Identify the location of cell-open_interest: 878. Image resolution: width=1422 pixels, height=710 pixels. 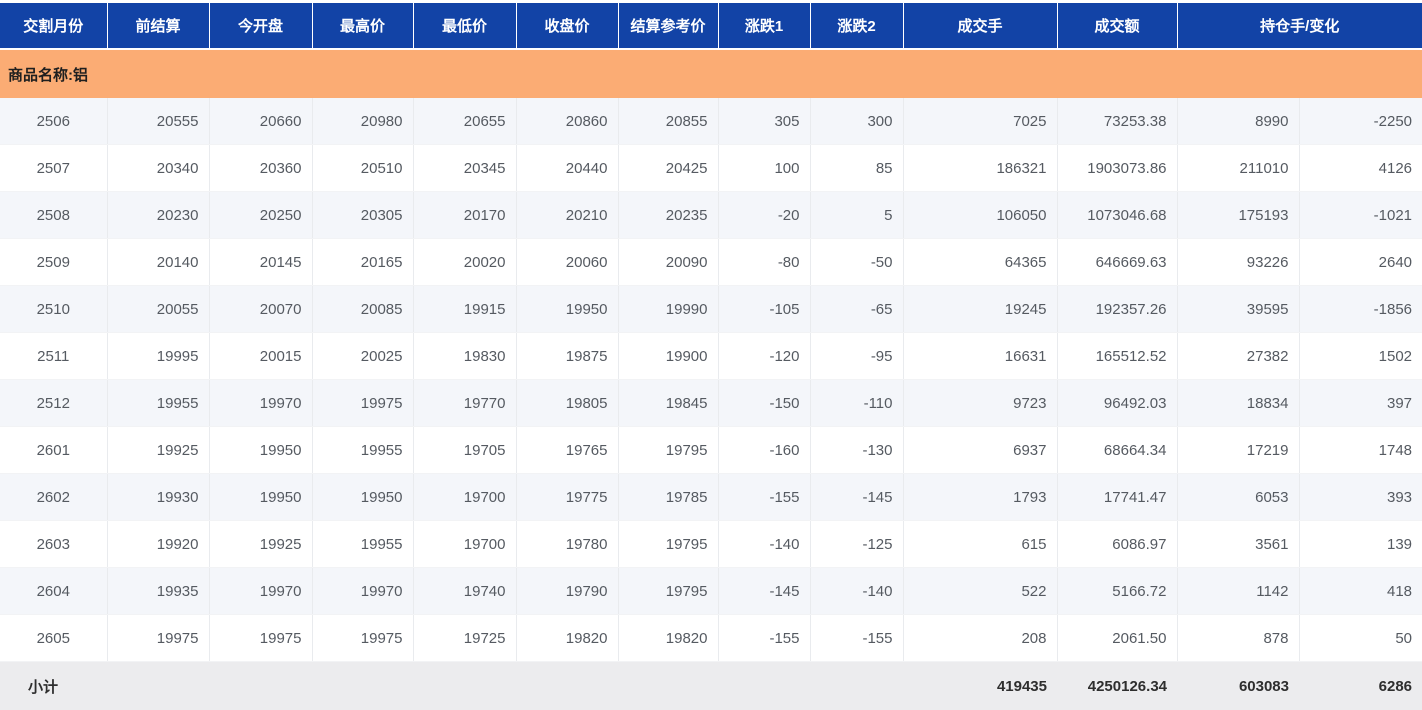
(1238, 638).